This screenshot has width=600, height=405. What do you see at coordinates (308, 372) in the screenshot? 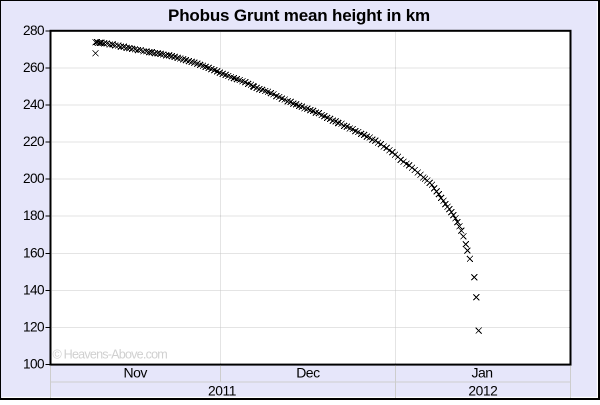
I see `svg-text: Dec` at bounding box center [308, 372].